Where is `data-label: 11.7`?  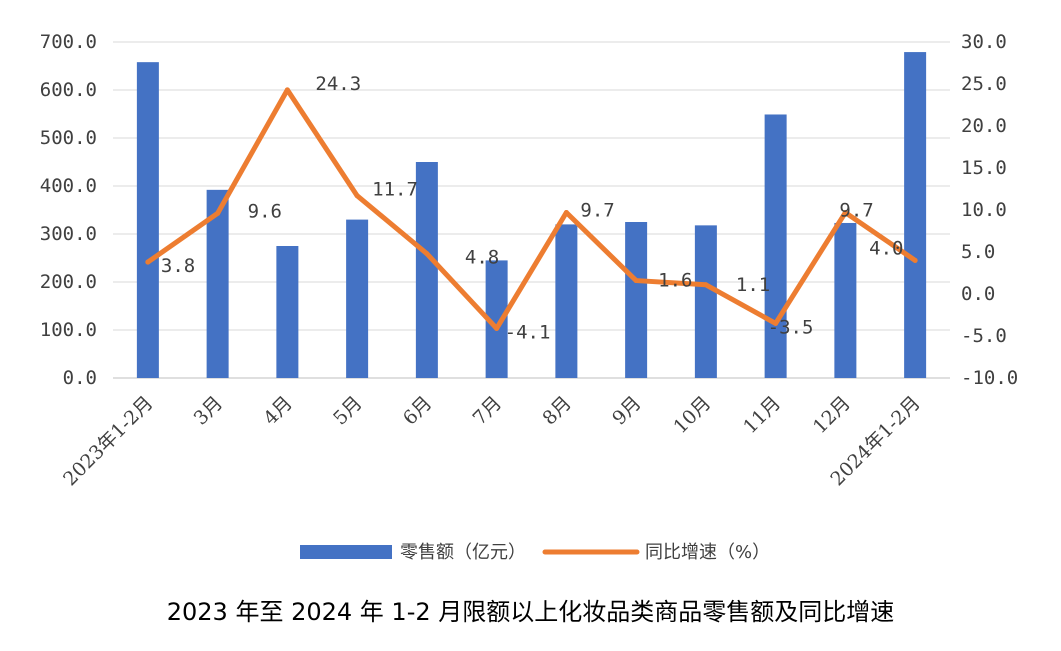 data-label: 11.7 is located at coordinates (395, 190).